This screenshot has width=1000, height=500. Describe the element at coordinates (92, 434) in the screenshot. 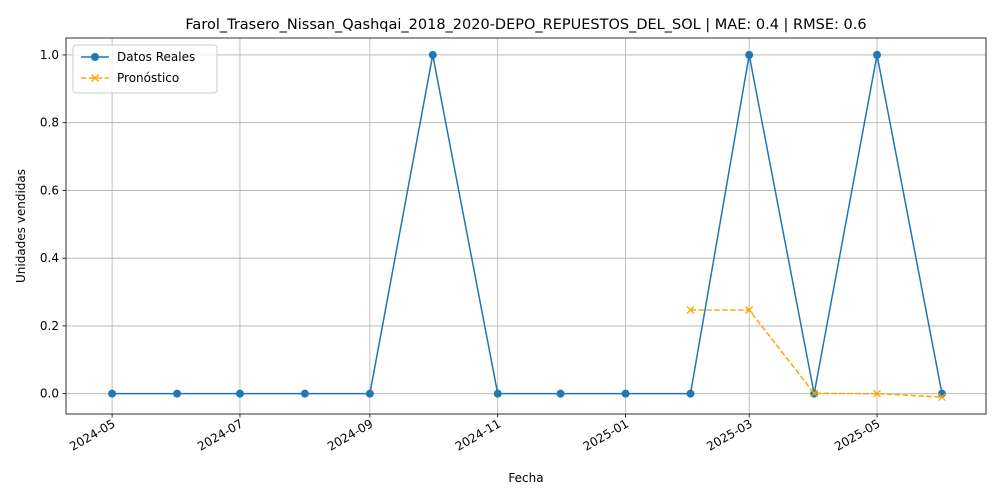

I see `x-tick-label: 2024-05` at that location.